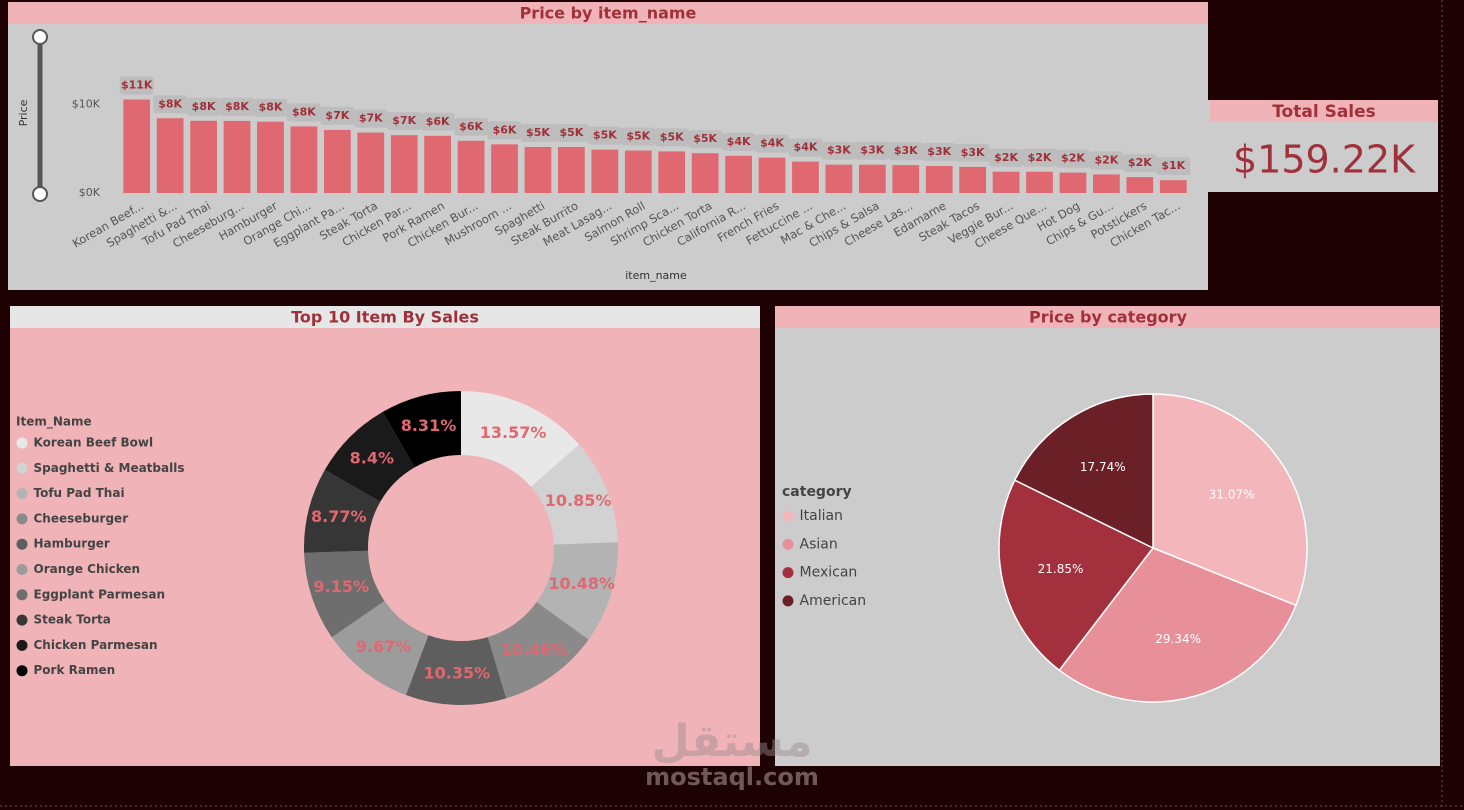  What do you see at coordinates (732, 777) in the screenshot?
I see `watermark: mostaql.com` at bounding box center [732, 777].